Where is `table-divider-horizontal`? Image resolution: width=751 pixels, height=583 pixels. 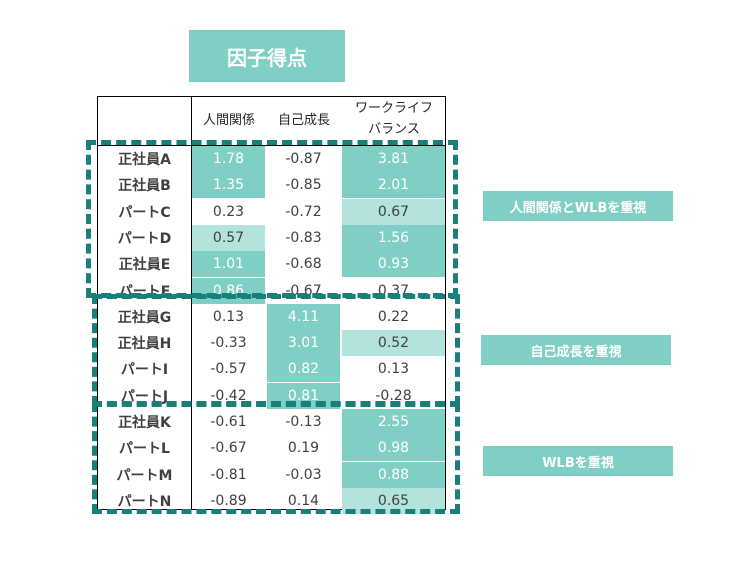 table-divider-horizontal is located at coordinates (271, 145).